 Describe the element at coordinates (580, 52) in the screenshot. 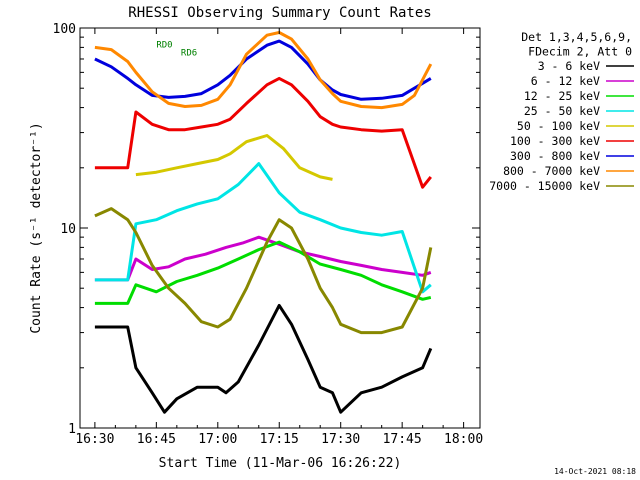

I see `legend-header-line: FDecim 2, Att 0` at that location.